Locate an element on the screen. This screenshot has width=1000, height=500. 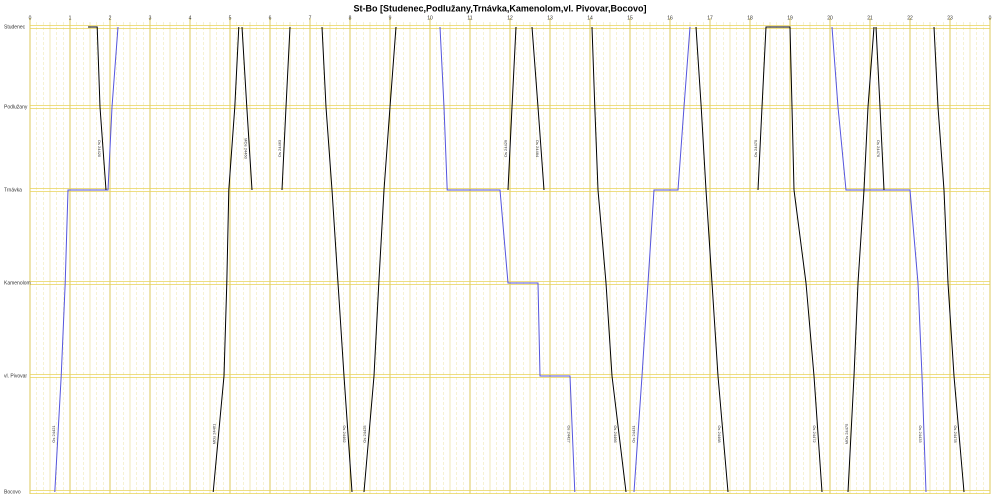
train-label: MOs 24460 is located at coordinates (245, 148).